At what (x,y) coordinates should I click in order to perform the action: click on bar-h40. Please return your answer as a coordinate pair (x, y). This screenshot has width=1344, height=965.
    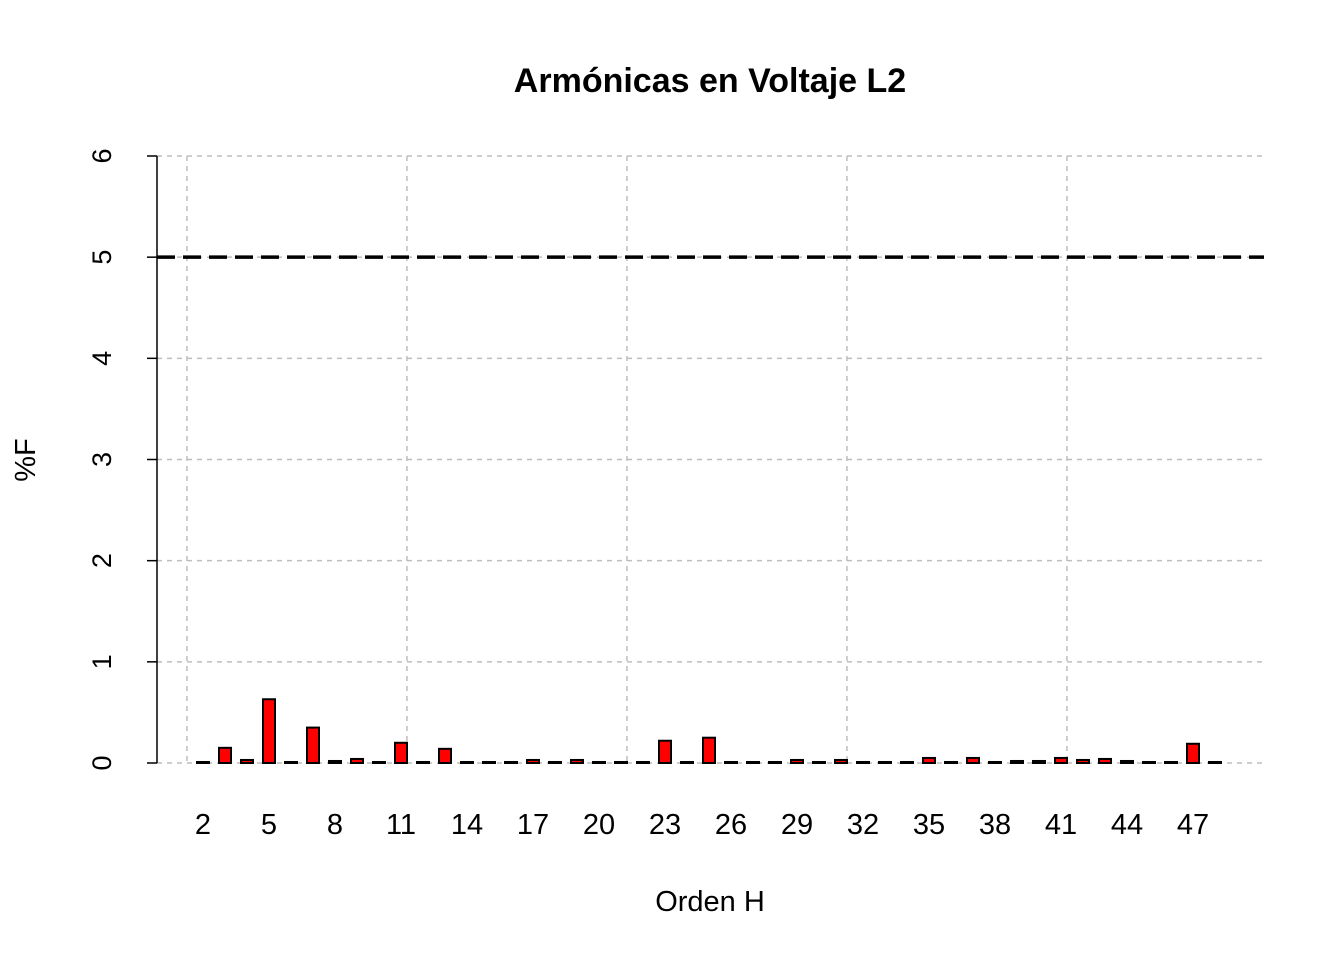
    Looking at the image, I should click on (1039, 762).